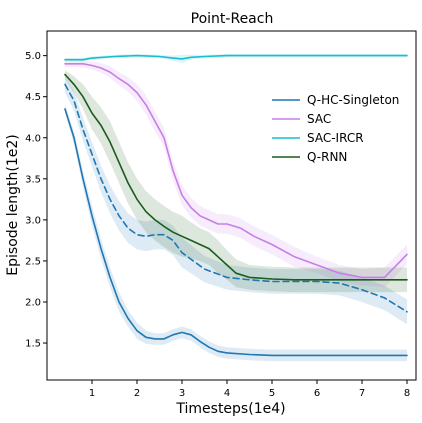 The width and height of the screenshot is (422, 423). Describe the element at coordinates (317, 393) in the screenshot. I see `x-tick-label: 6` at that location.